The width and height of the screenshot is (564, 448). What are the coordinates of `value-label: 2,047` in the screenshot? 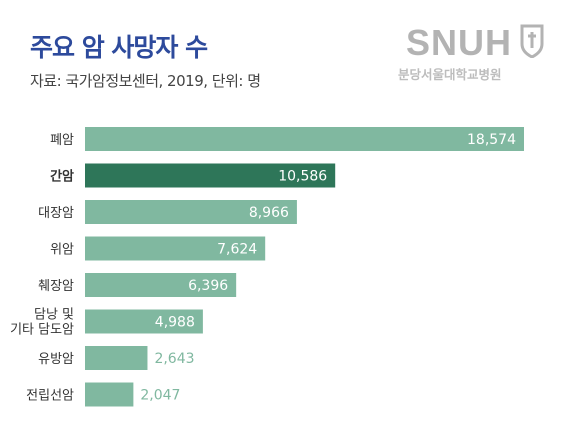 It's located at (160, 396).